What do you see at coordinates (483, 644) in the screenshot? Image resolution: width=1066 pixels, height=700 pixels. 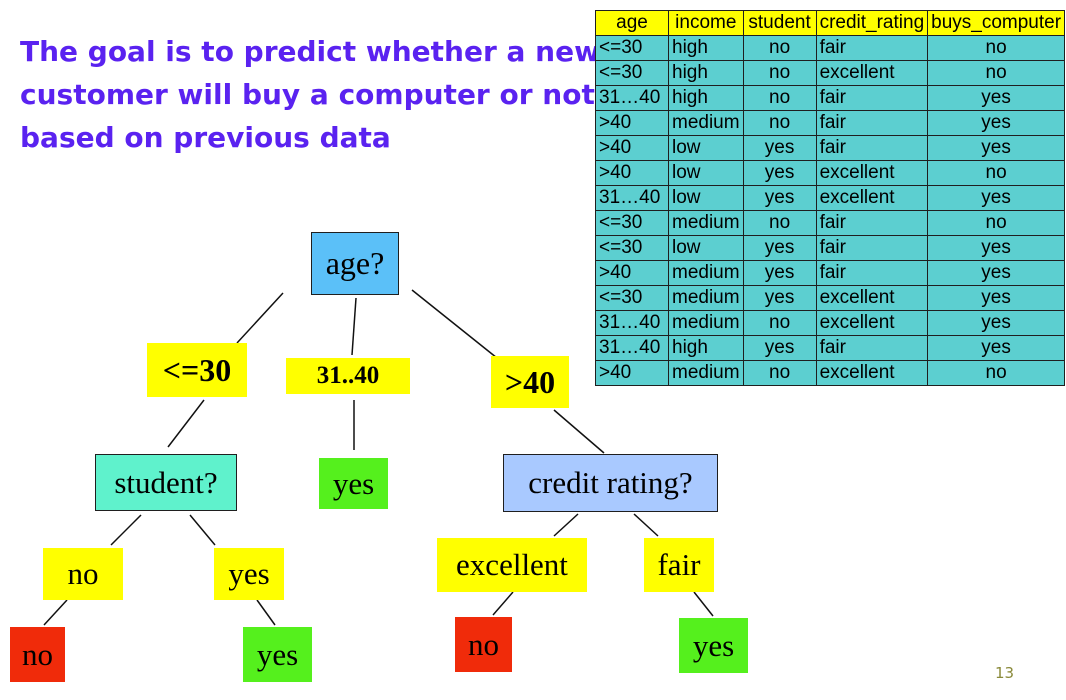 I see `leaf-credit-excellent-no: no` at bounding box center [483, 644].